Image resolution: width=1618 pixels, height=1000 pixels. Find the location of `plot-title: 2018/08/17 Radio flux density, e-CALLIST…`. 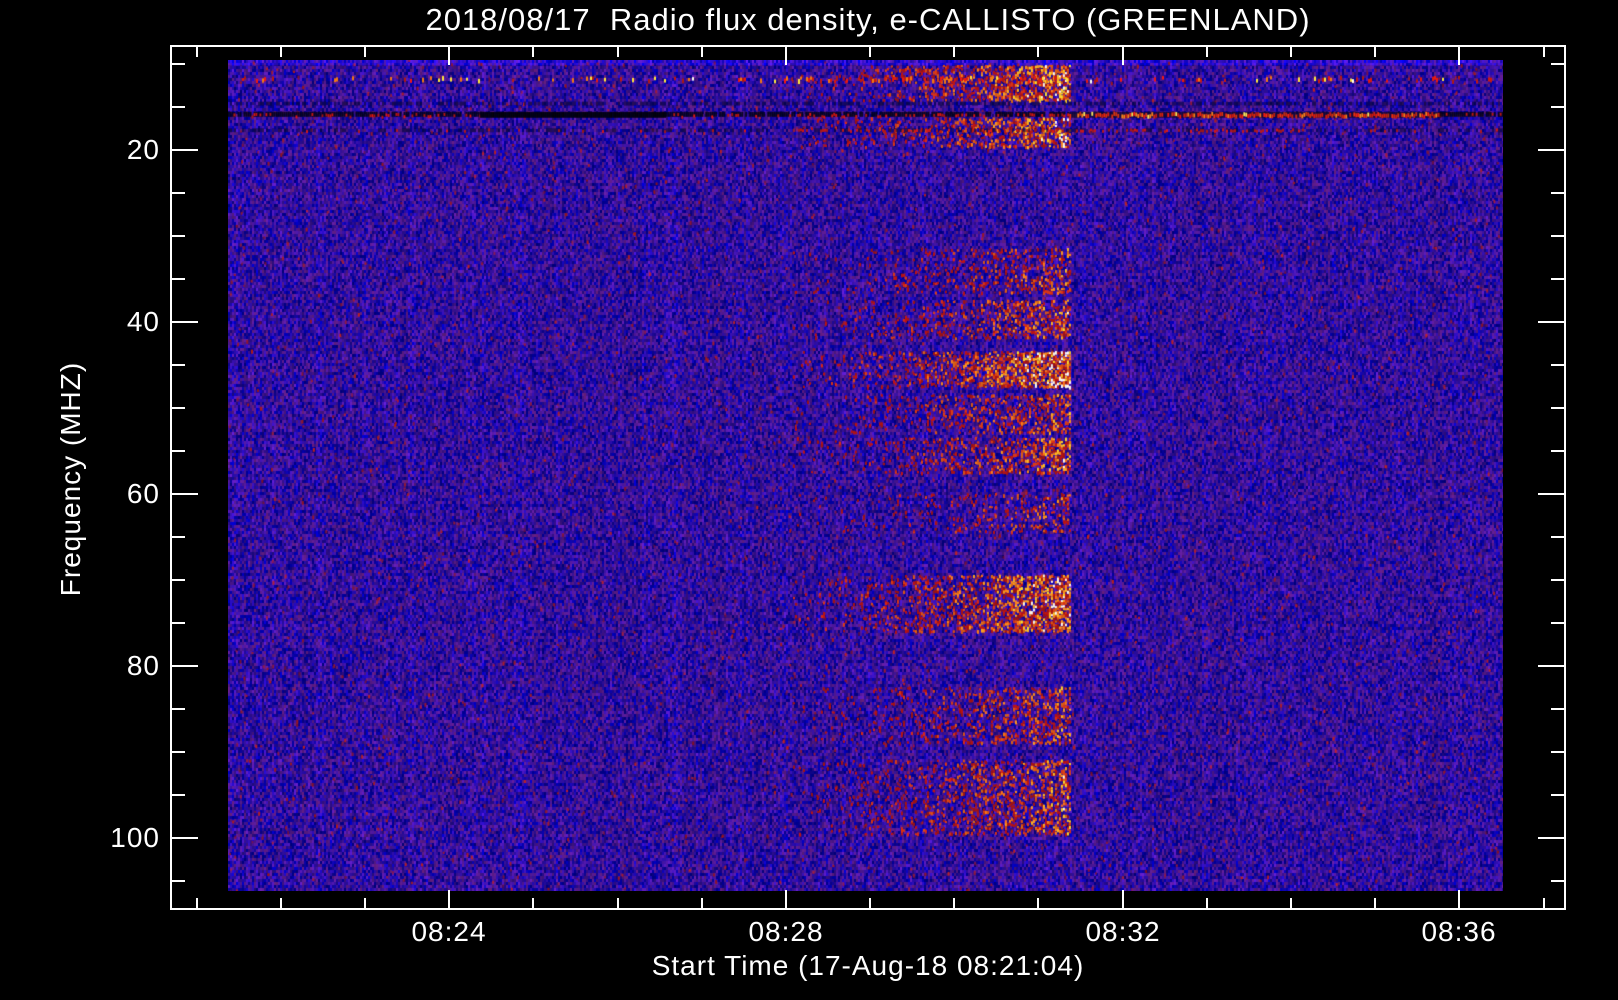

plot-title: 2018/08/17 Radio flux density, e-CALLIST… is located at coordinates (868, 19).